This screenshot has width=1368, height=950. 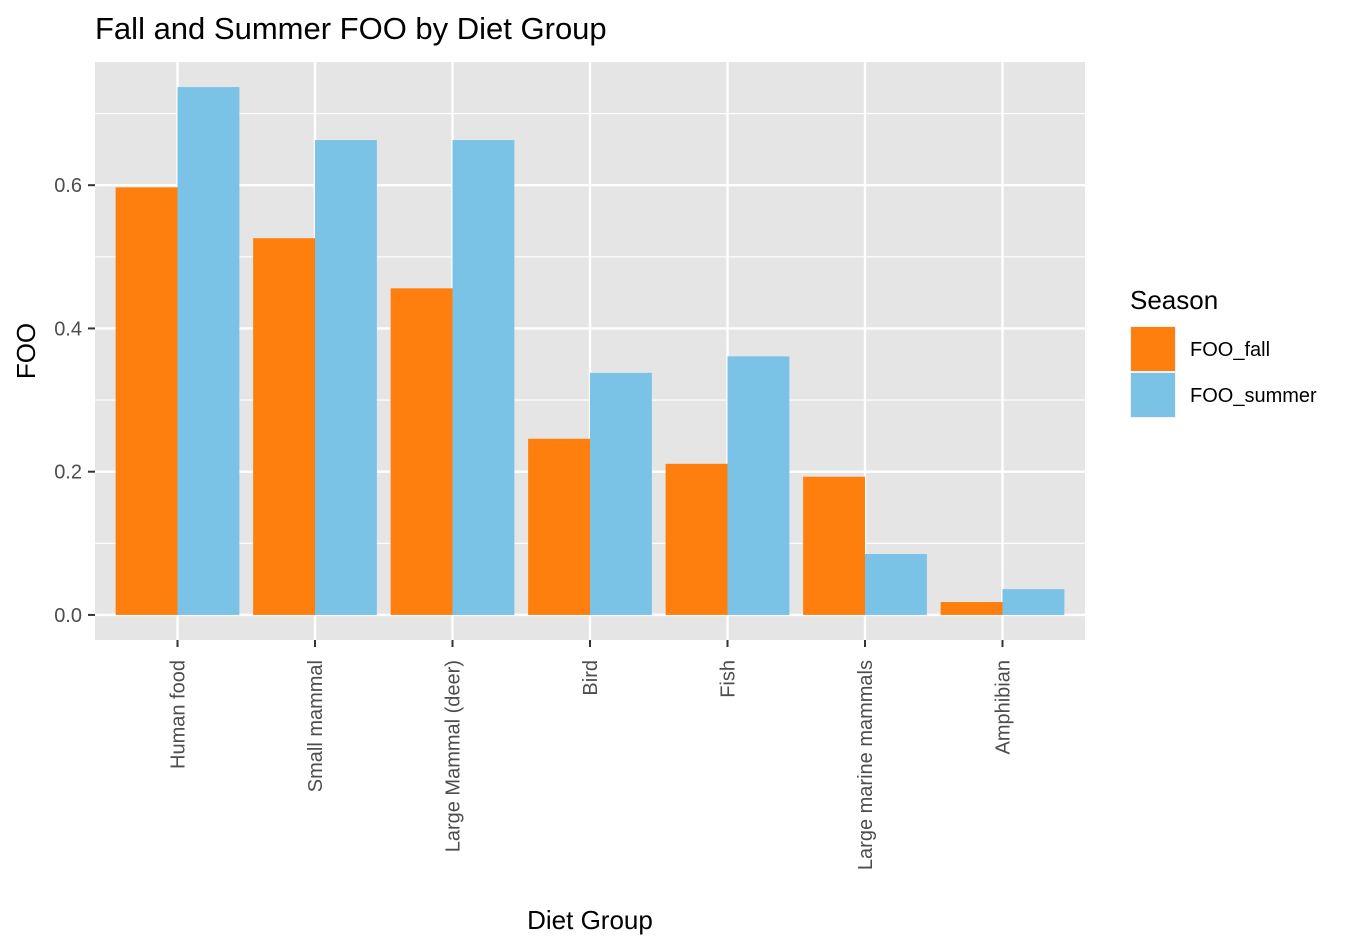 What do you see at coordinates (26, 351) in the screenshot?
I see `y-axis-title: FOO` at bounding box center [26, 351].